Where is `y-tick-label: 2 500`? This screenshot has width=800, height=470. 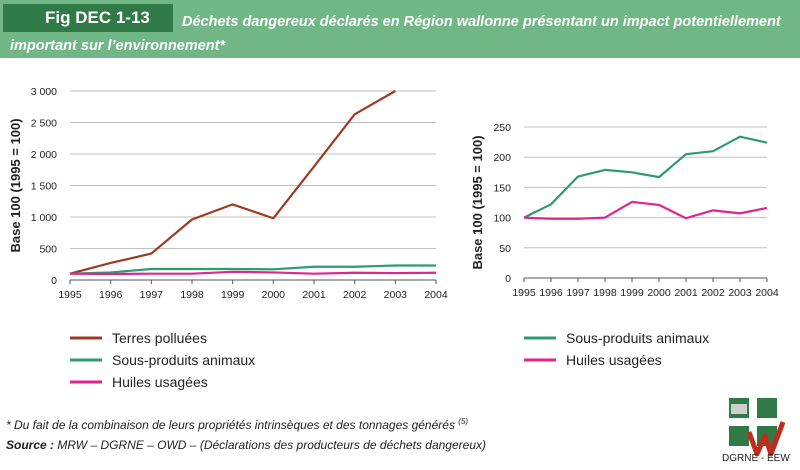
y-tick-label: 2 500 is located at coordinates (44, 124).